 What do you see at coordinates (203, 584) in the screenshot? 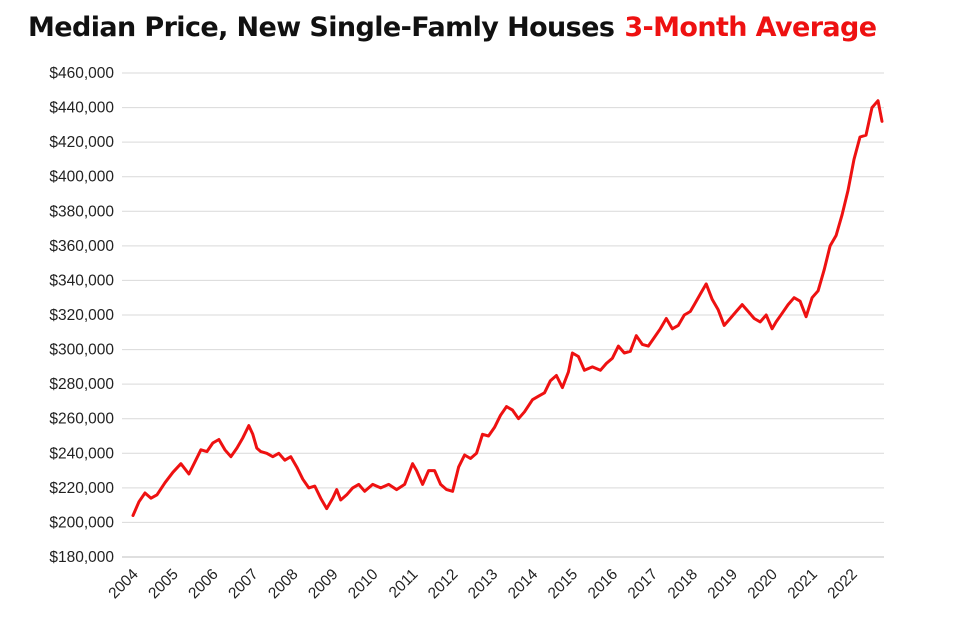
I see `x-tick-label: 2006` at bounding box center [203, 584].